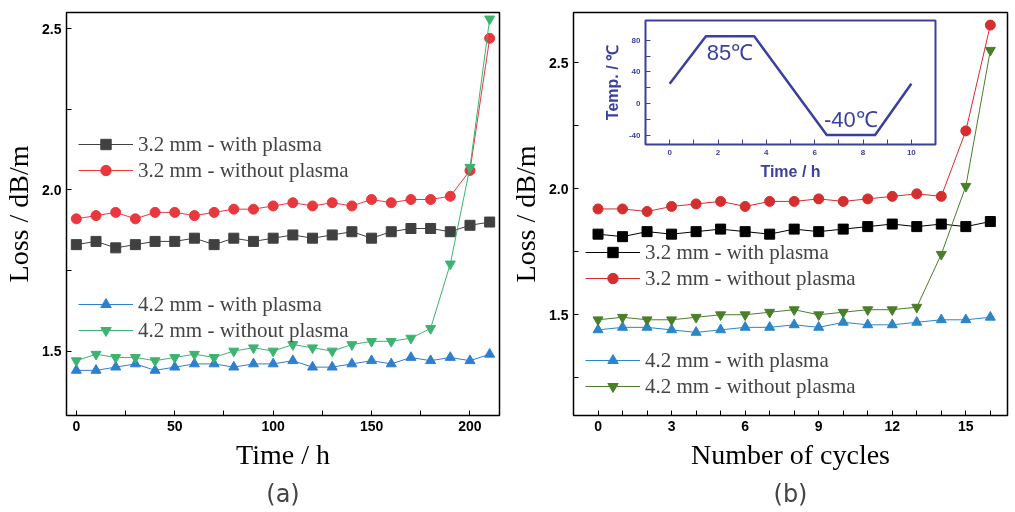 The height and width of the screenshot is (512, 1015). Describe the element at coordinates (818, 425) in the screenshot. I see `x-tick-label: 9` at that location.